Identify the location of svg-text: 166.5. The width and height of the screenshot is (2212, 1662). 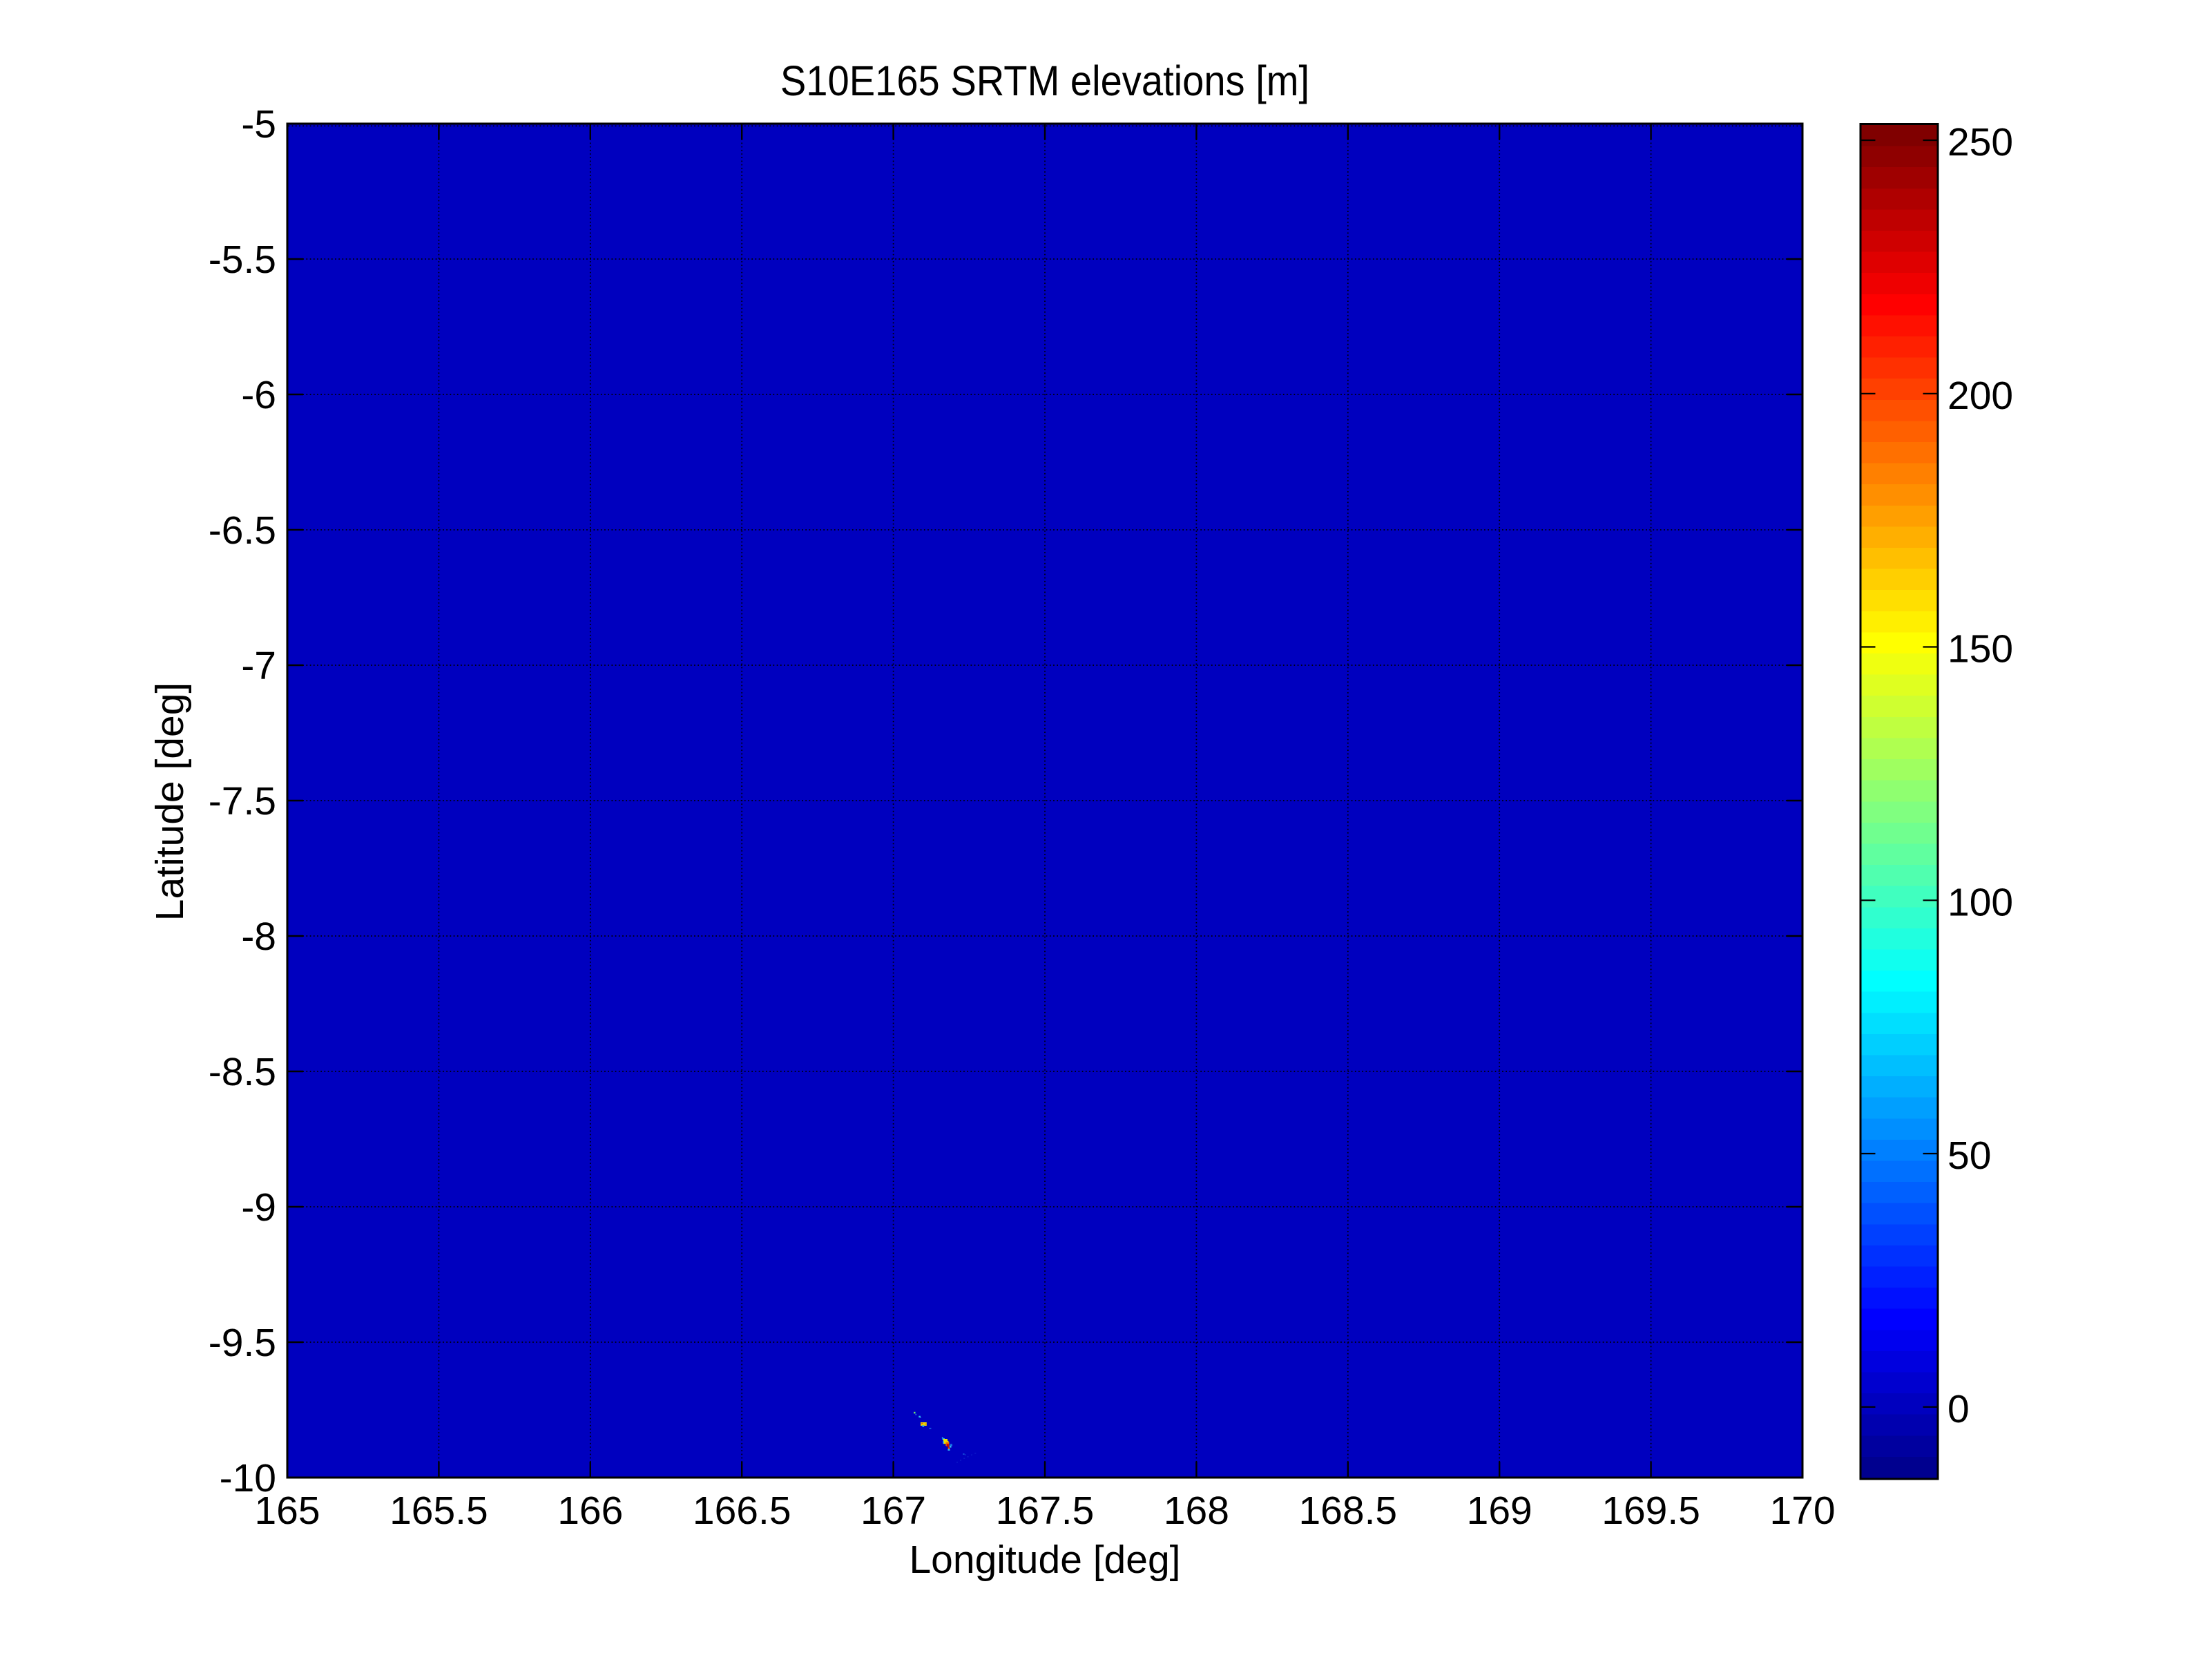
(742, 1511).